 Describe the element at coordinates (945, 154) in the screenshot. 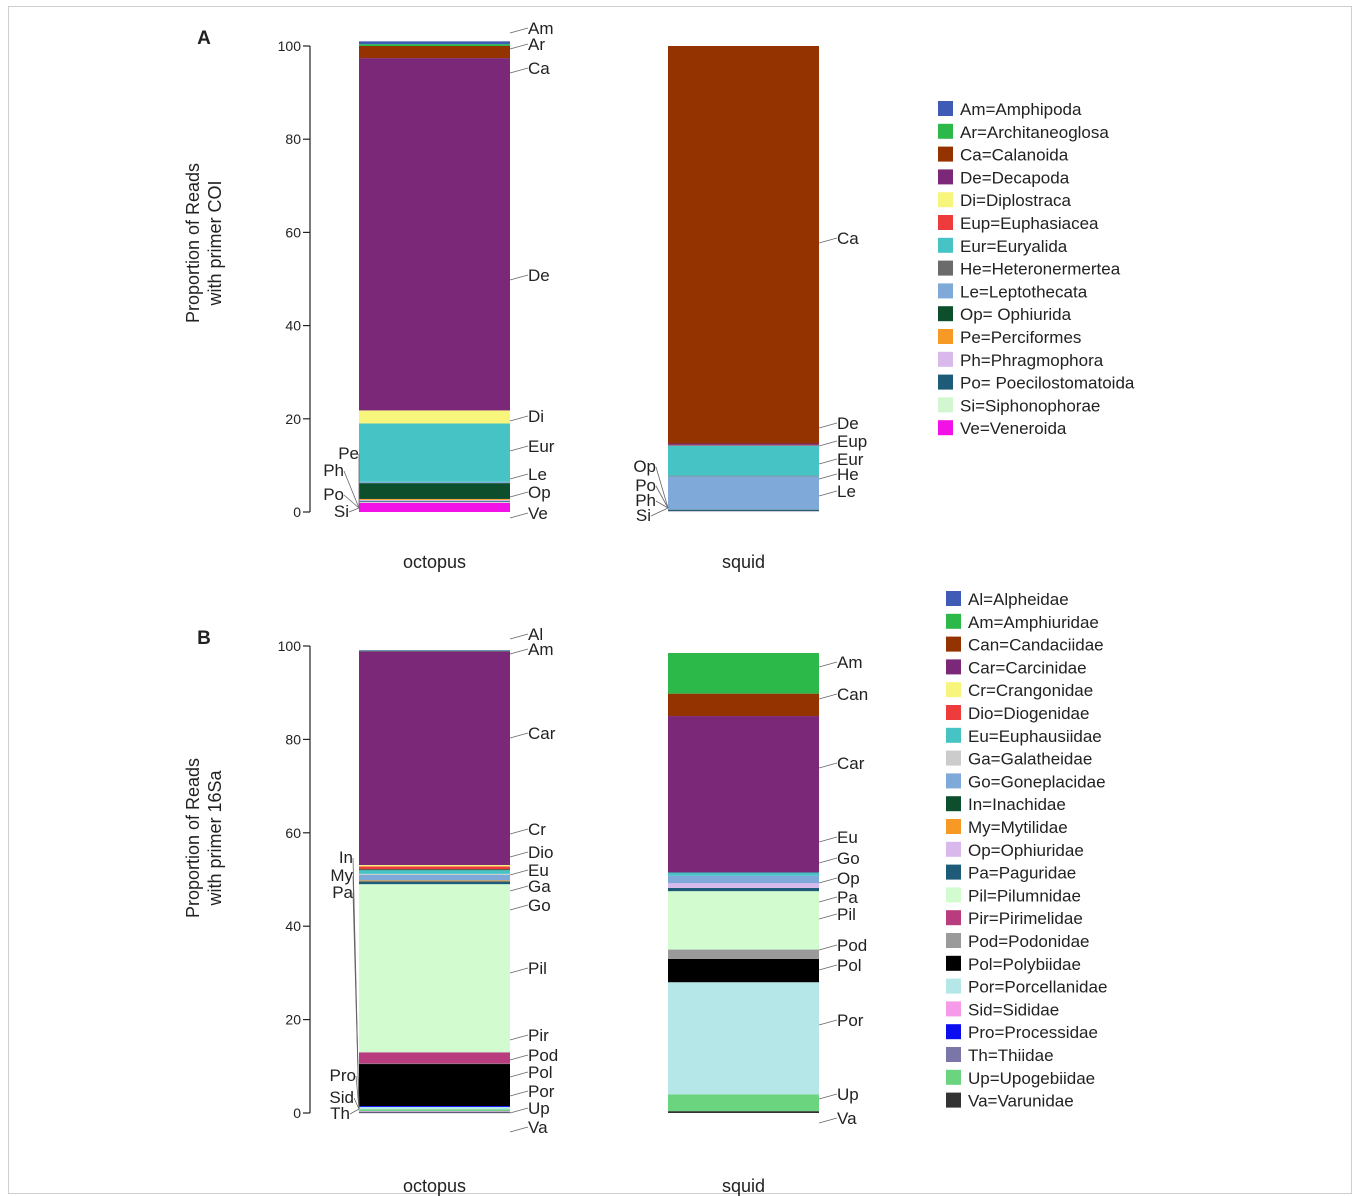

I see `legend-swatch-ca` at that location.